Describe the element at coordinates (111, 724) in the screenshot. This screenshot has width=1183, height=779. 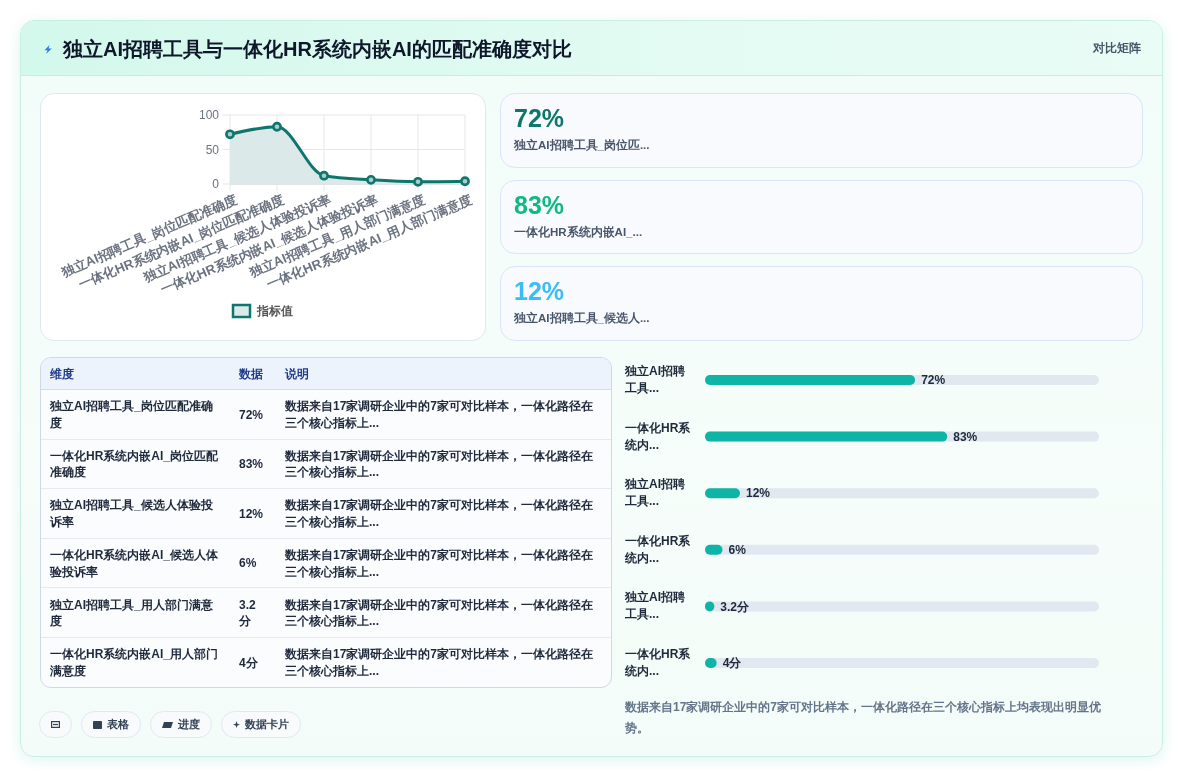
I see `view-button: 表格` at that location.